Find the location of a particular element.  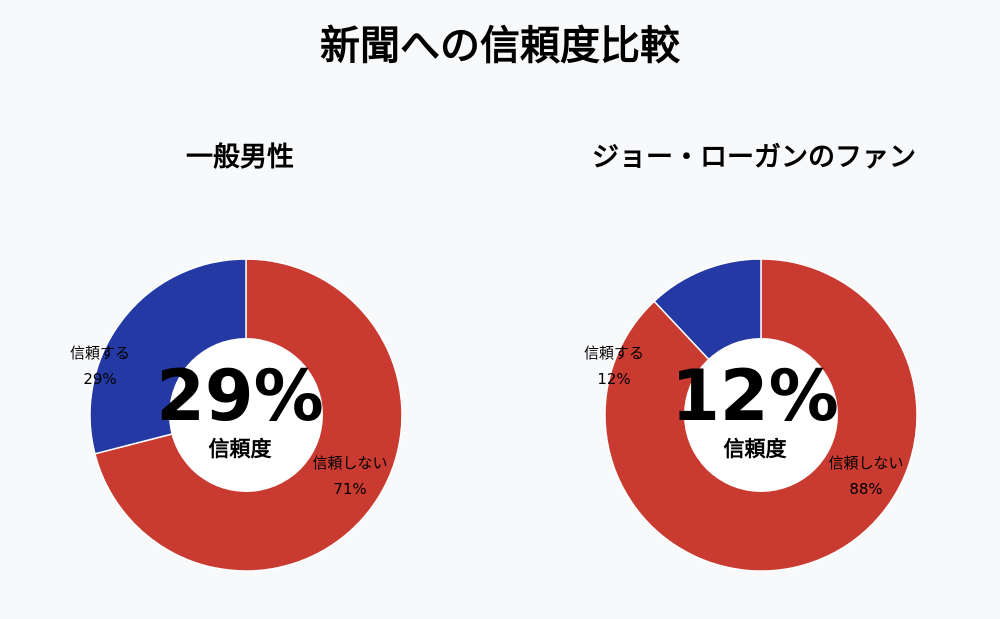

center-label-general-men: 信頼度 is located at coordinates (240, 449).